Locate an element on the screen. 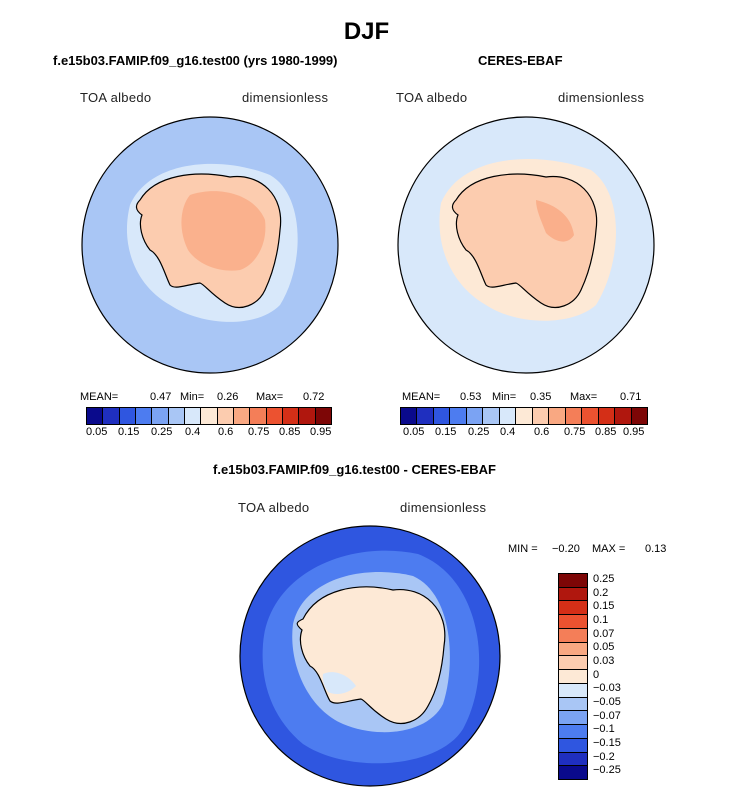 This screenshot has width=733, height=788. diff-colorbar-tick: 0.03 is located at coordinates (604, 660).